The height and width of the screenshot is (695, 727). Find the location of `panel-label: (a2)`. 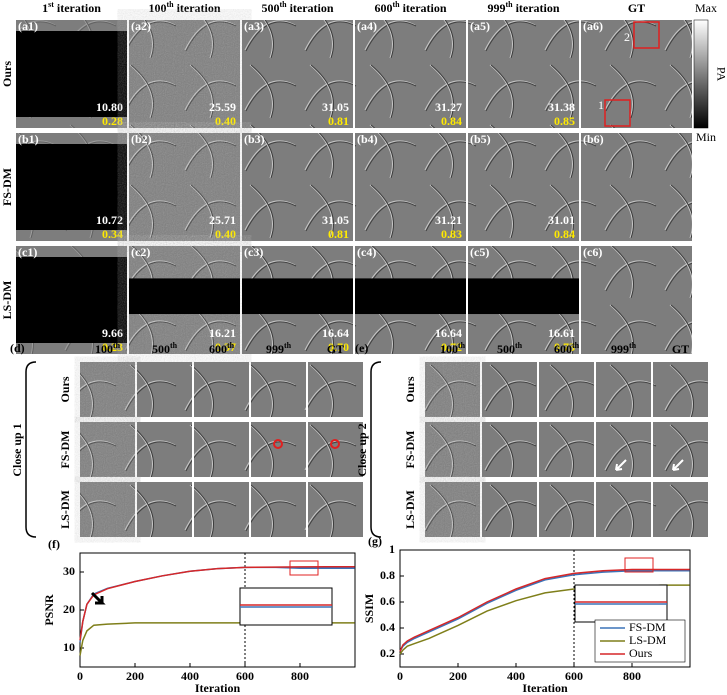

panel-label: (a2) is located at coordinates (141, 26).